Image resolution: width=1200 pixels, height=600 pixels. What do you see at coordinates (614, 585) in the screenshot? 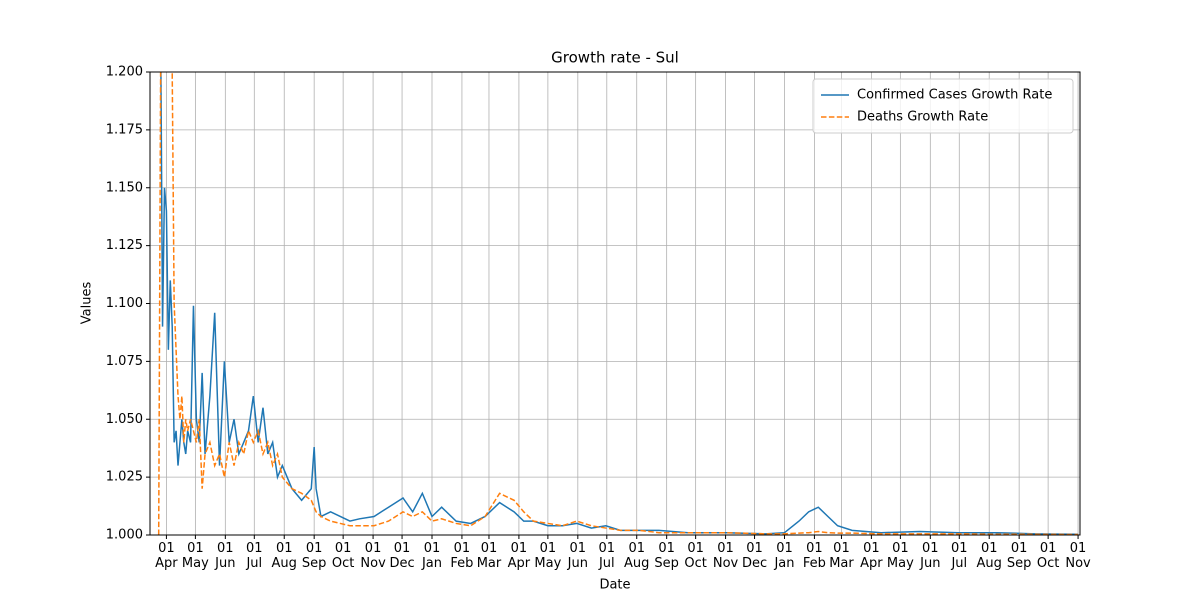
I see `x-axis-label: Date` at bounding box center [614, 585].